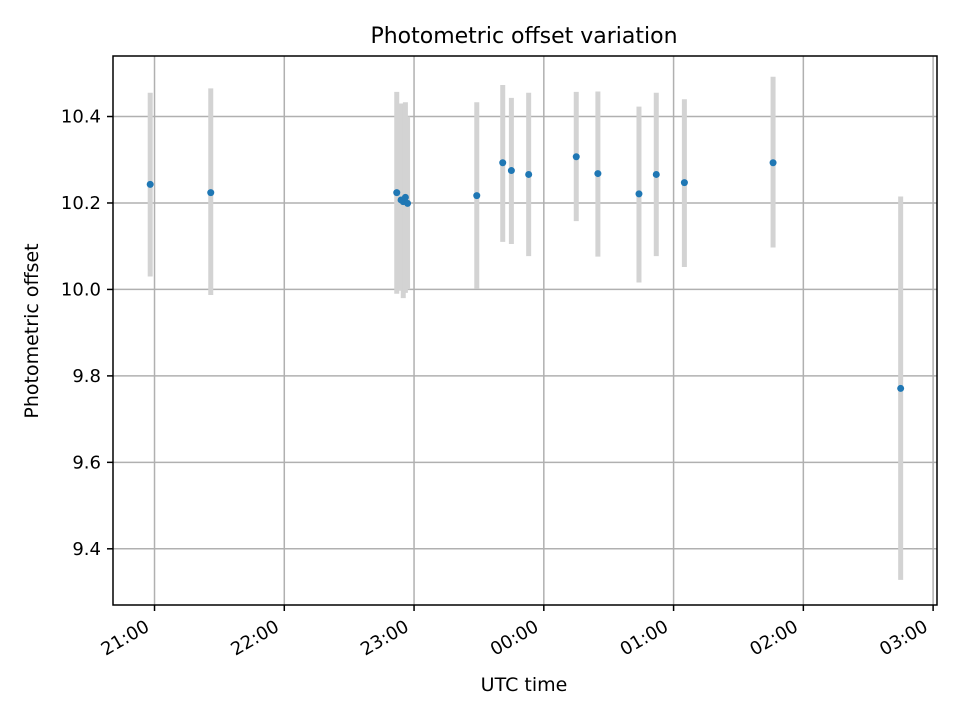 This screenshot has width=960, height=720. What do you see at coordinates (125, 638) in the screenshot?
I see `x-tick-label: 21:00` at bounding box center [125, 638].